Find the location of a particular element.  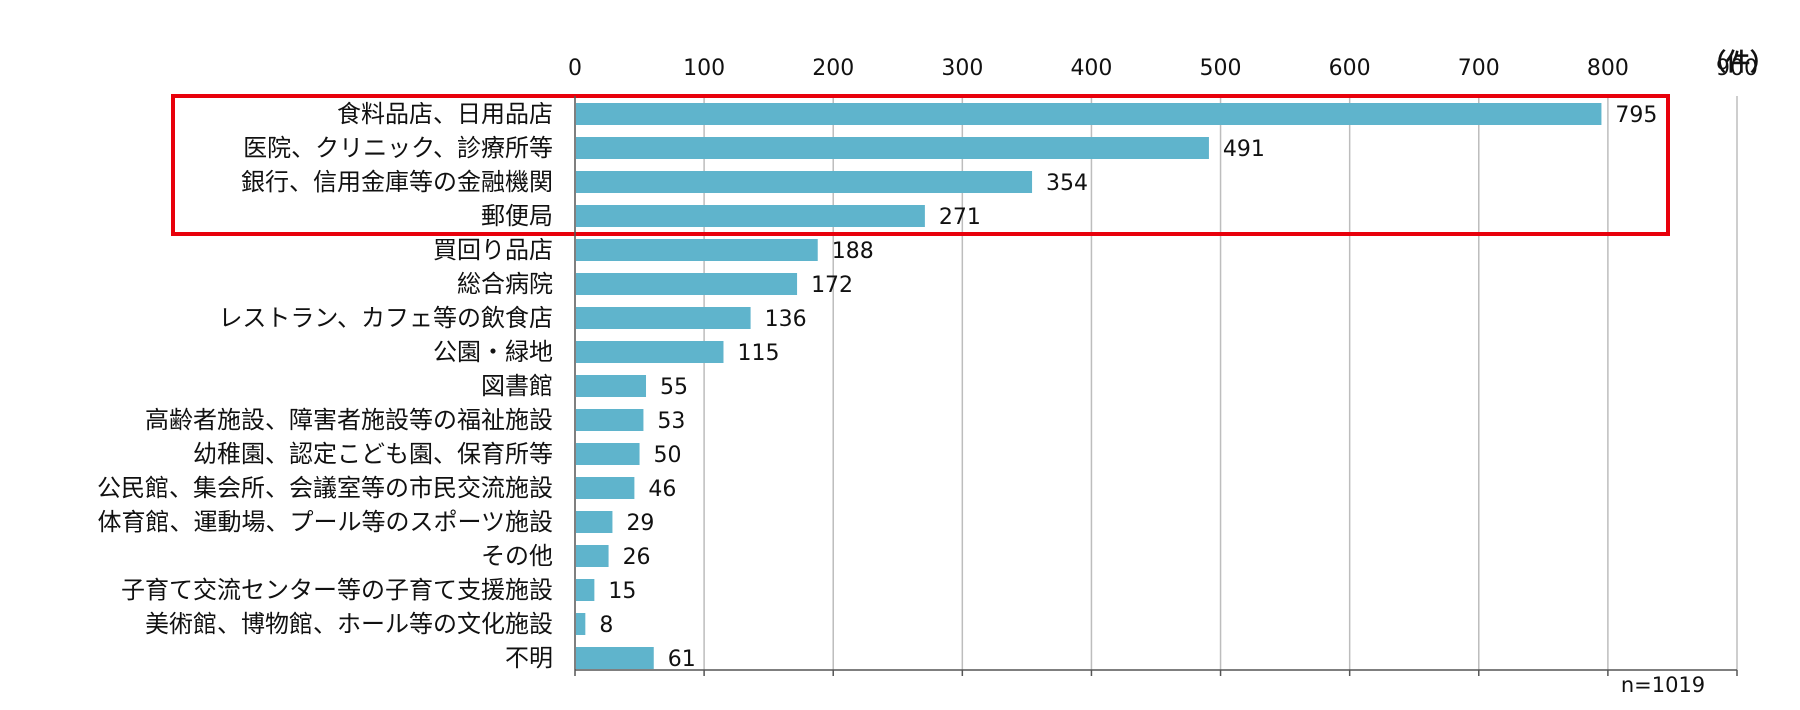

x-tick-label: 500 is located at coordinates (1221, 68).